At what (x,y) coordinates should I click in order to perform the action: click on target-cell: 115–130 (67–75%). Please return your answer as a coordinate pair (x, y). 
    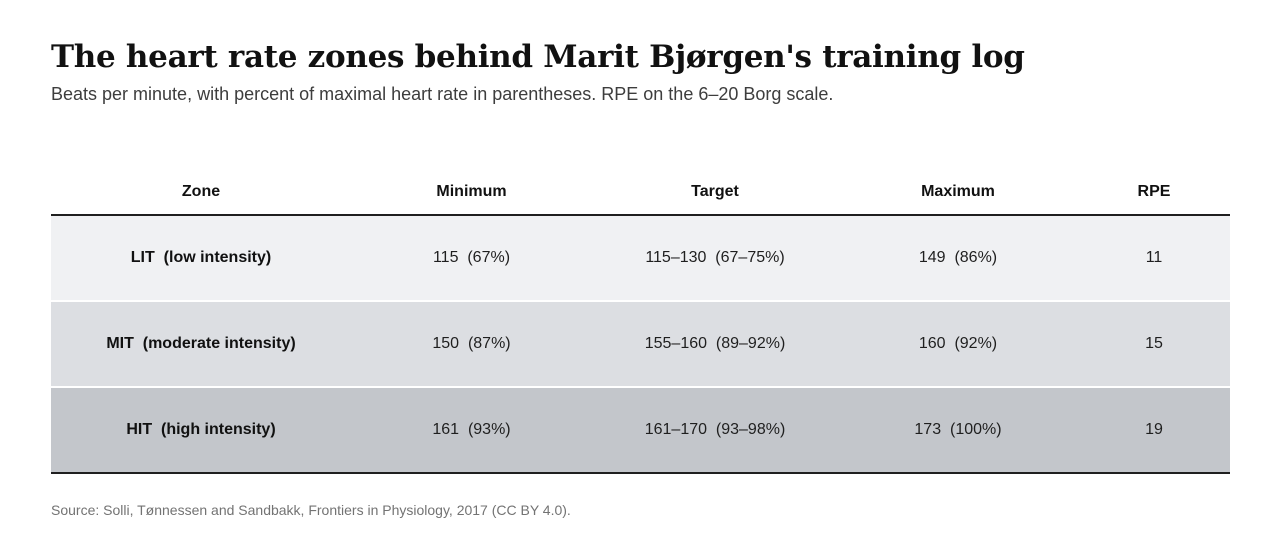
    Looking at the image, I should click on (715, 258).